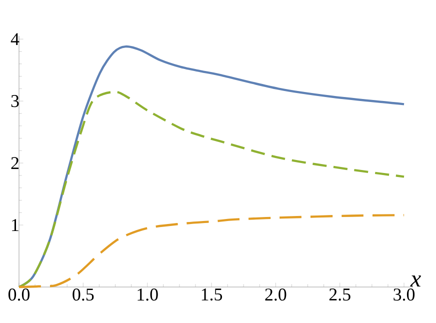  Describe the element at coordinates (404, 294) in the screenshot. I see `x-tick-label: 3.0` at that location.